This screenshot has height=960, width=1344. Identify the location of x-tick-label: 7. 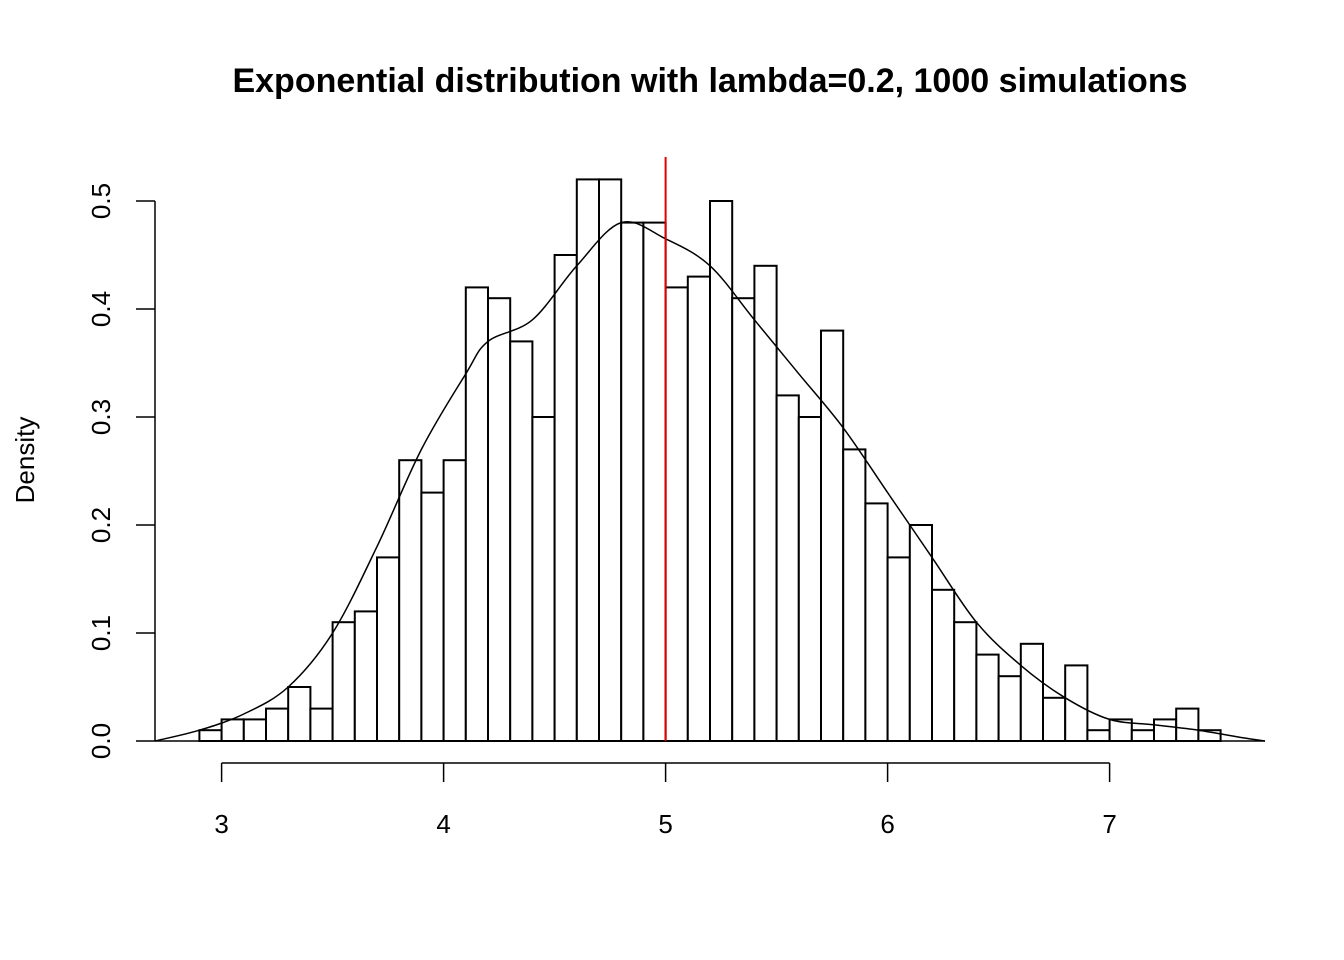
(1109, 824).